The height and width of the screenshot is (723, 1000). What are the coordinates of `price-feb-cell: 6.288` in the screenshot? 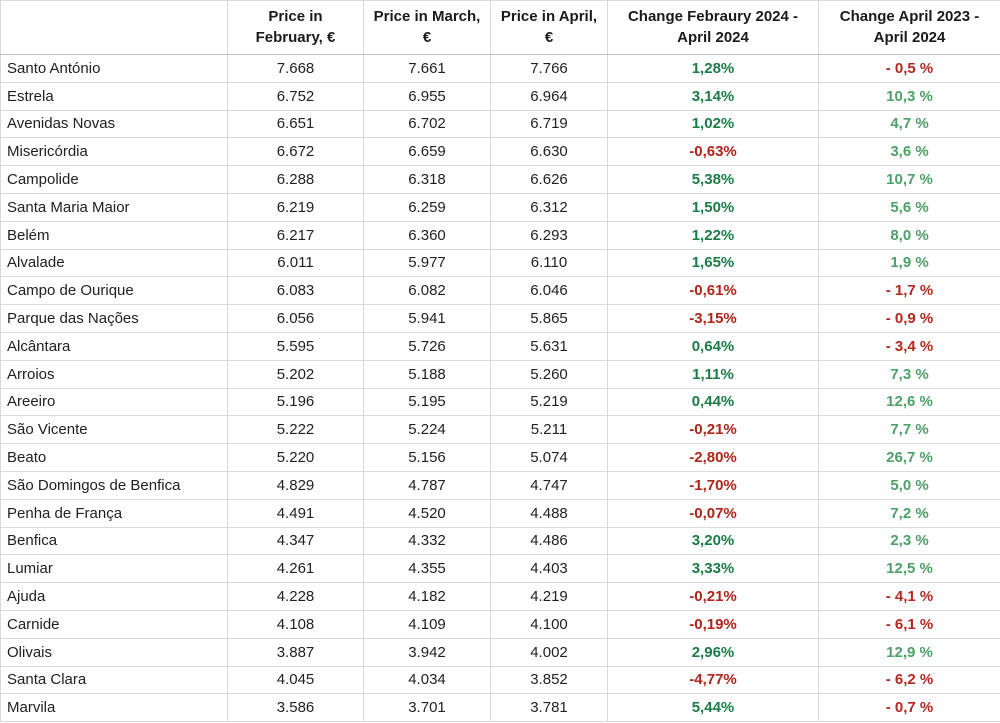 It's located at (295, 179).